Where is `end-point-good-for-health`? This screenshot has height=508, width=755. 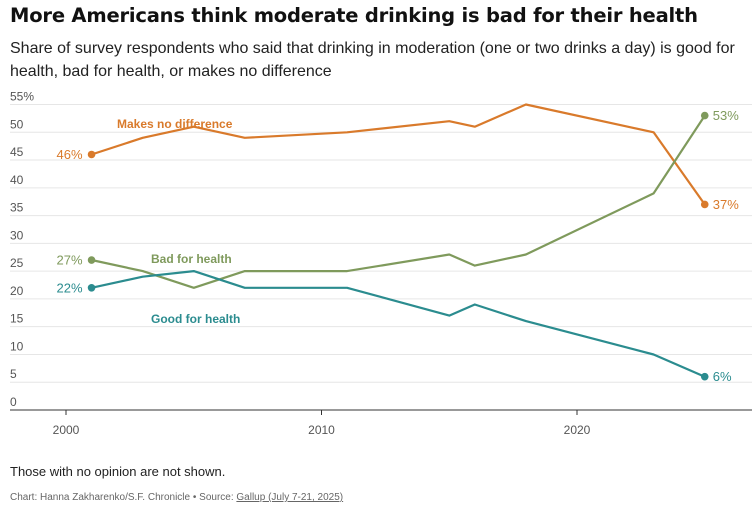
end-point-good-for-health is located at coordinates (704, 376).